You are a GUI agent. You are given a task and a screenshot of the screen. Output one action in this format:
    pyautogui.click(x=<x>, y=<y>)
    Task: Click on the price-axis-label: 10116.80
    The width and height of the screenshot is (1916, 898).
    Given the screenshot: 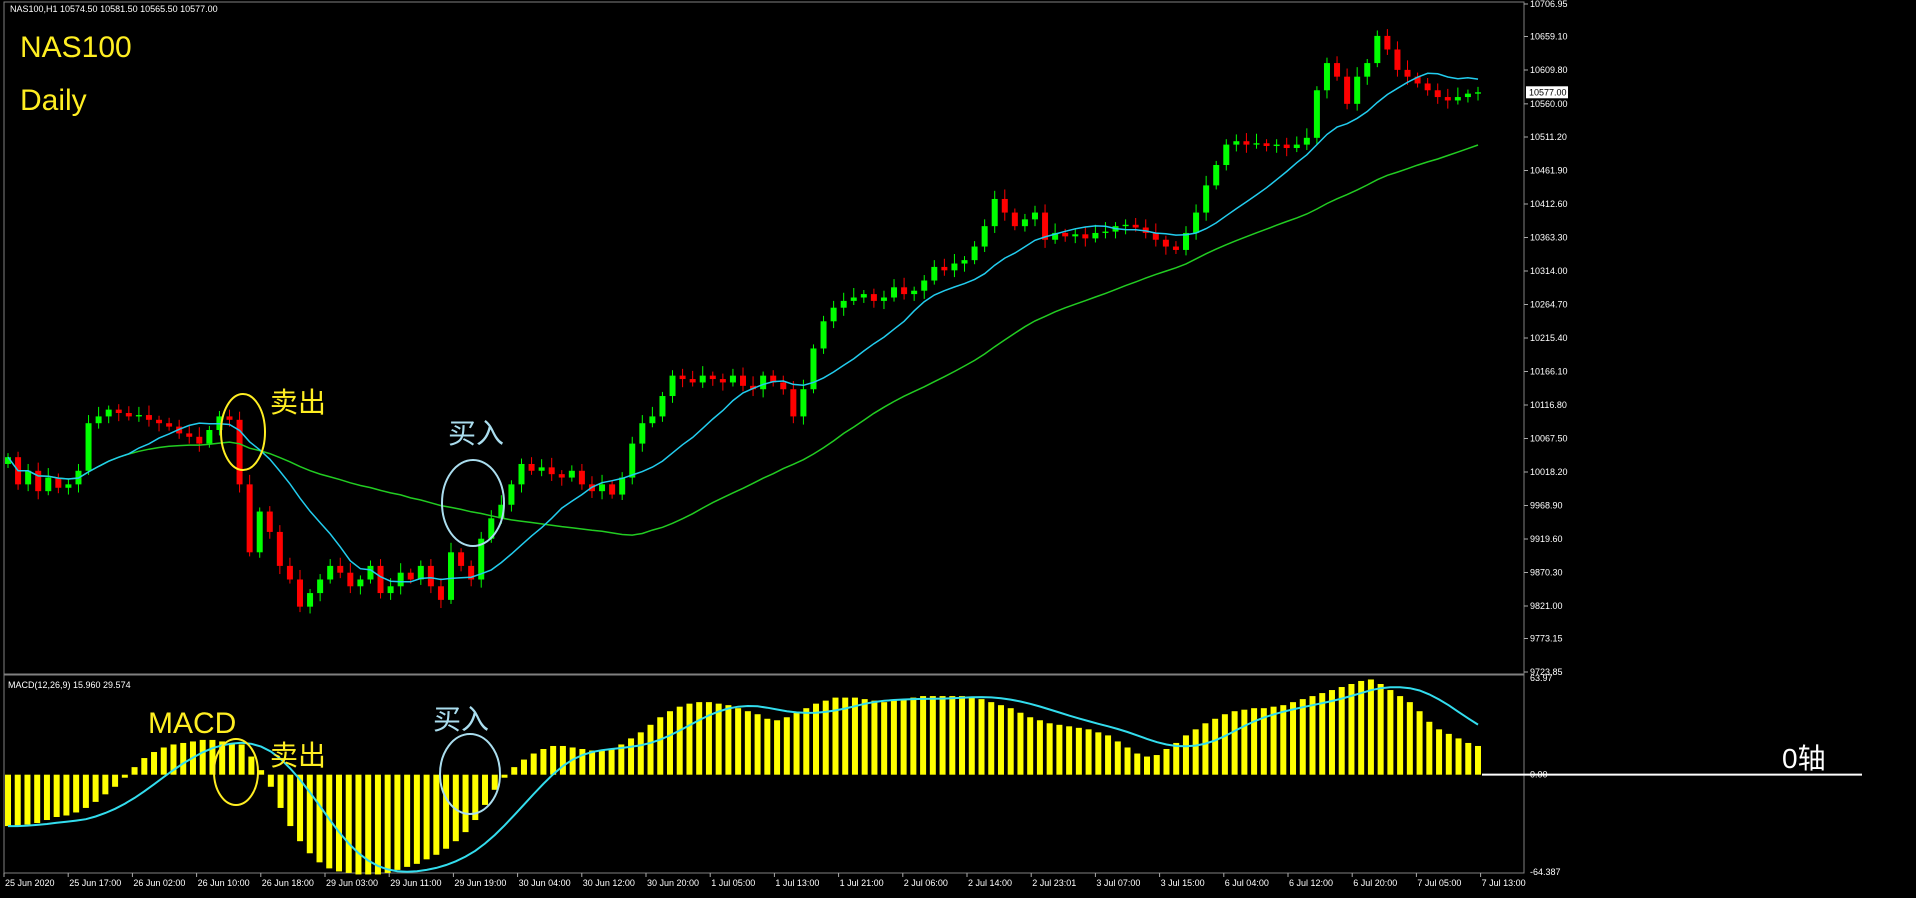 What is the action you would take?
    pyautogui.click(x=1548, y=405)
    